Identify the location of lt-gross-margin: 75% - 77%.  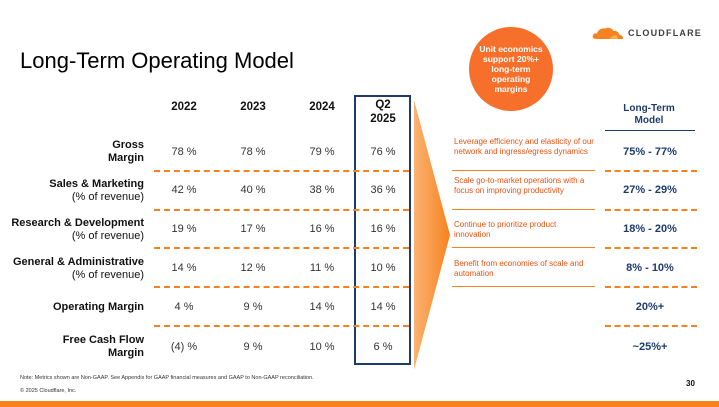
(650, 152).